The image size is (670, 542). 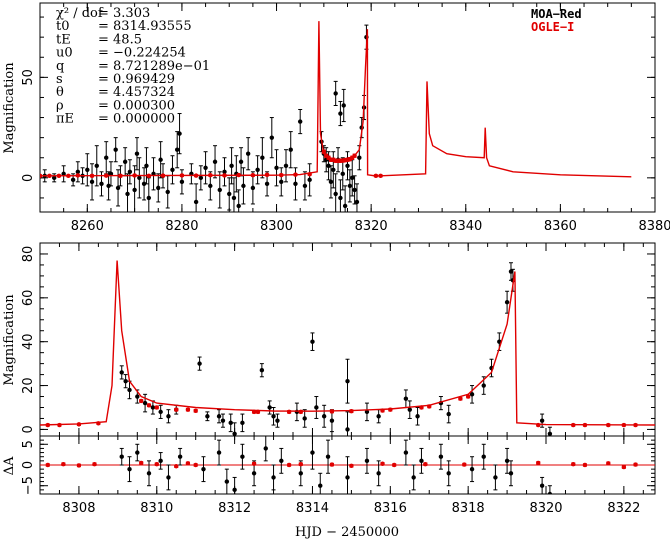 I want to click on x-tick-label: 8322, so click(x=623, y=508).